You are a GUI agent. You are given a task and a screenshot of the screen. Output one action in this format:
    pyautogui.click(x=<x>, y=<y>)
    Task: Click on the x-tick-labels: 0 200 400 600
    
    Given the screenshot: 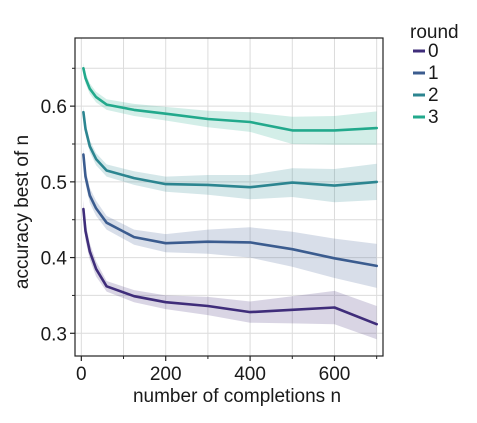 What is the action you would take?
    pyautogui.click(x=213, y=374)
    